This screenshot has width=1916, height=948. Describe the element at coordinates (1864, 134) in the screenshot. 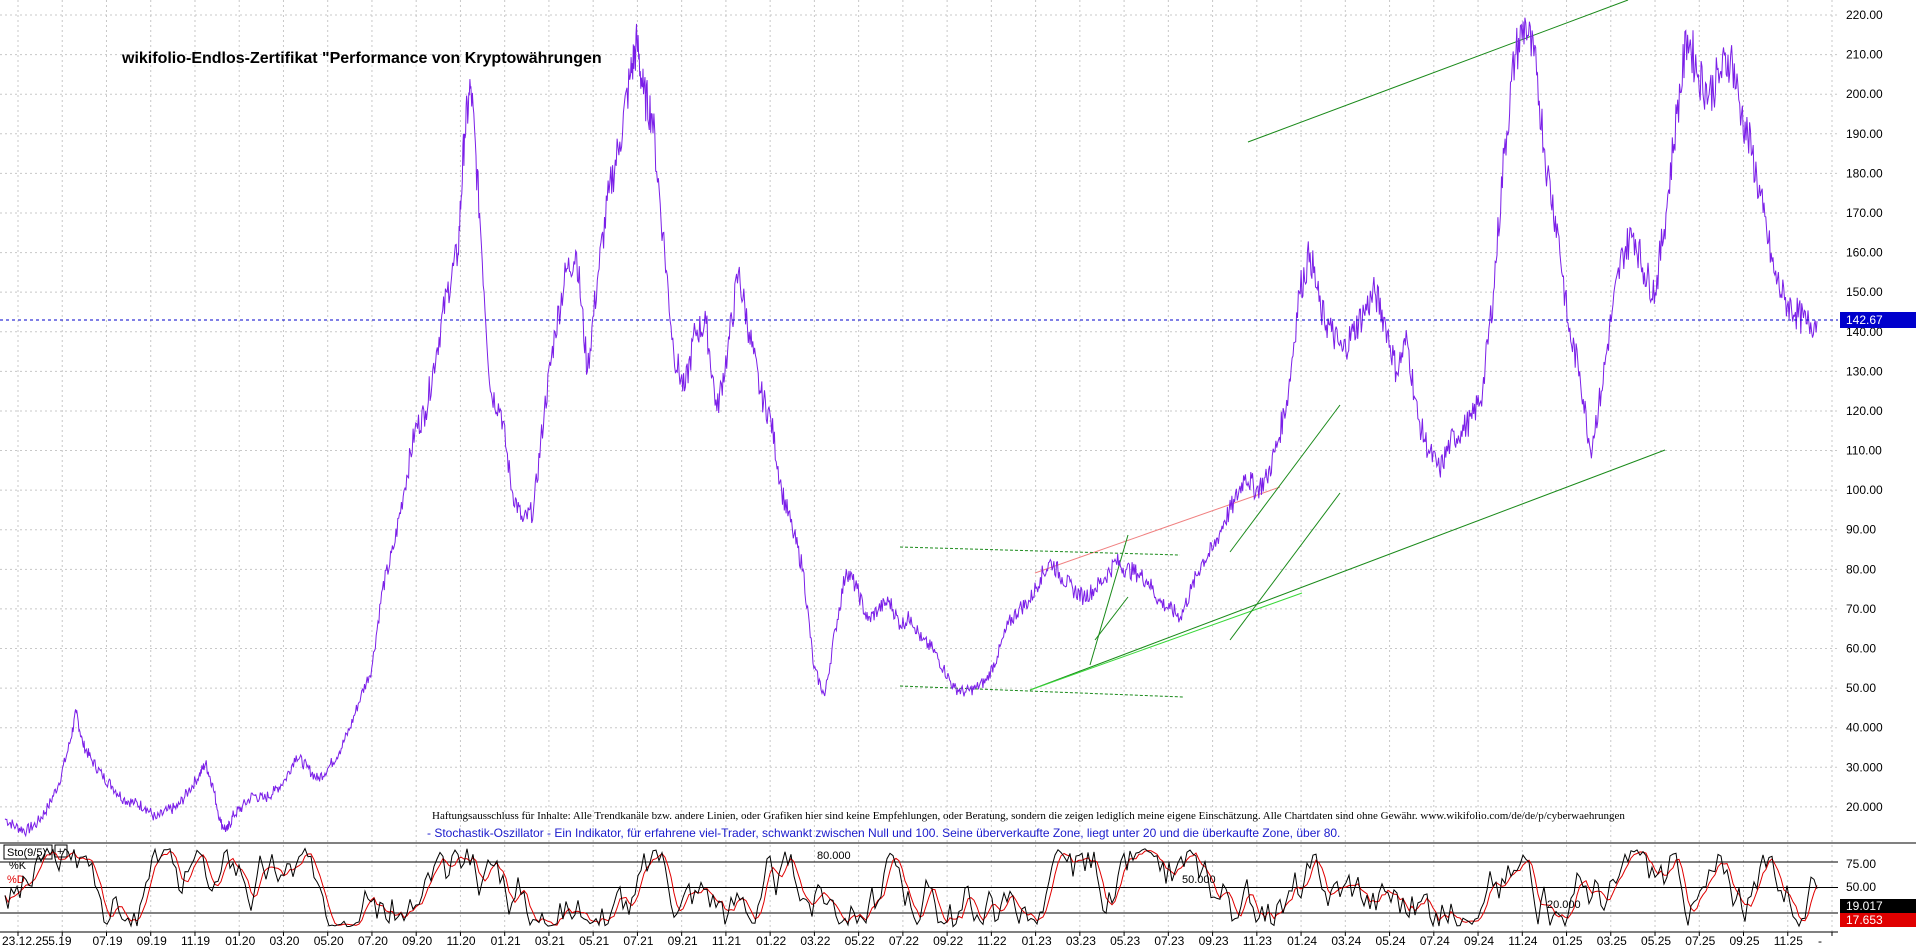

I see `y-tick-label: 190.00` at that location.